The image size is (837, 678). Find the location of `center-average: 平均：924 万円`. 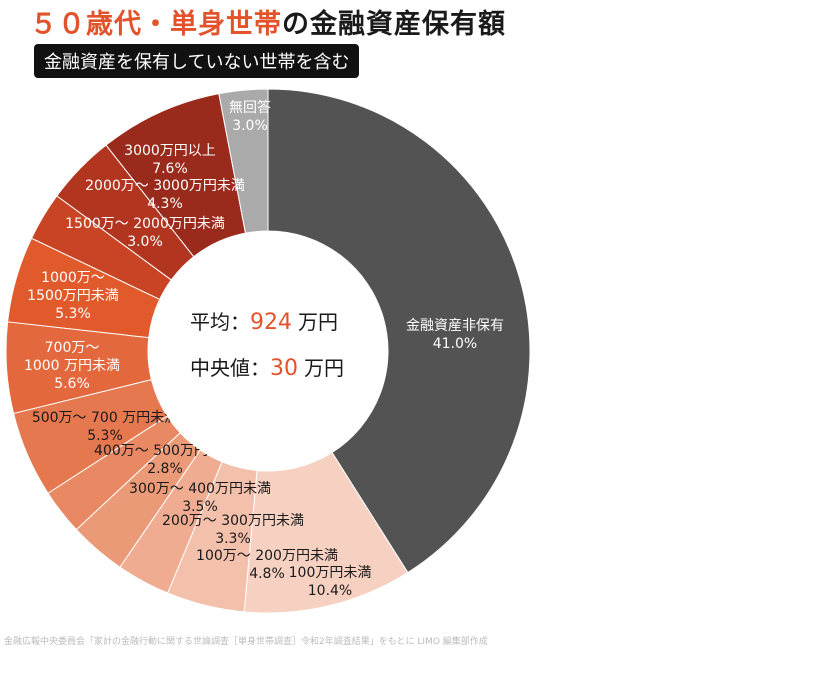

center-average: 平均：924 万円 is located at coordinates (264, 322).